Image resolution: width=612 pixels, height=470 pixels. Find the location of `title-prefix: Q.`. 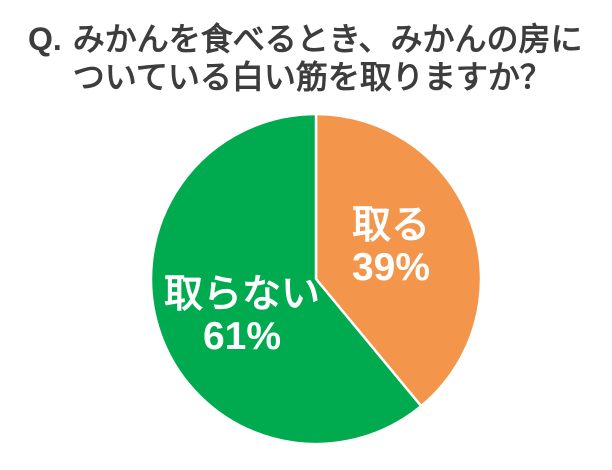

title-prefix: Q. is located at coordinates (45, 39).